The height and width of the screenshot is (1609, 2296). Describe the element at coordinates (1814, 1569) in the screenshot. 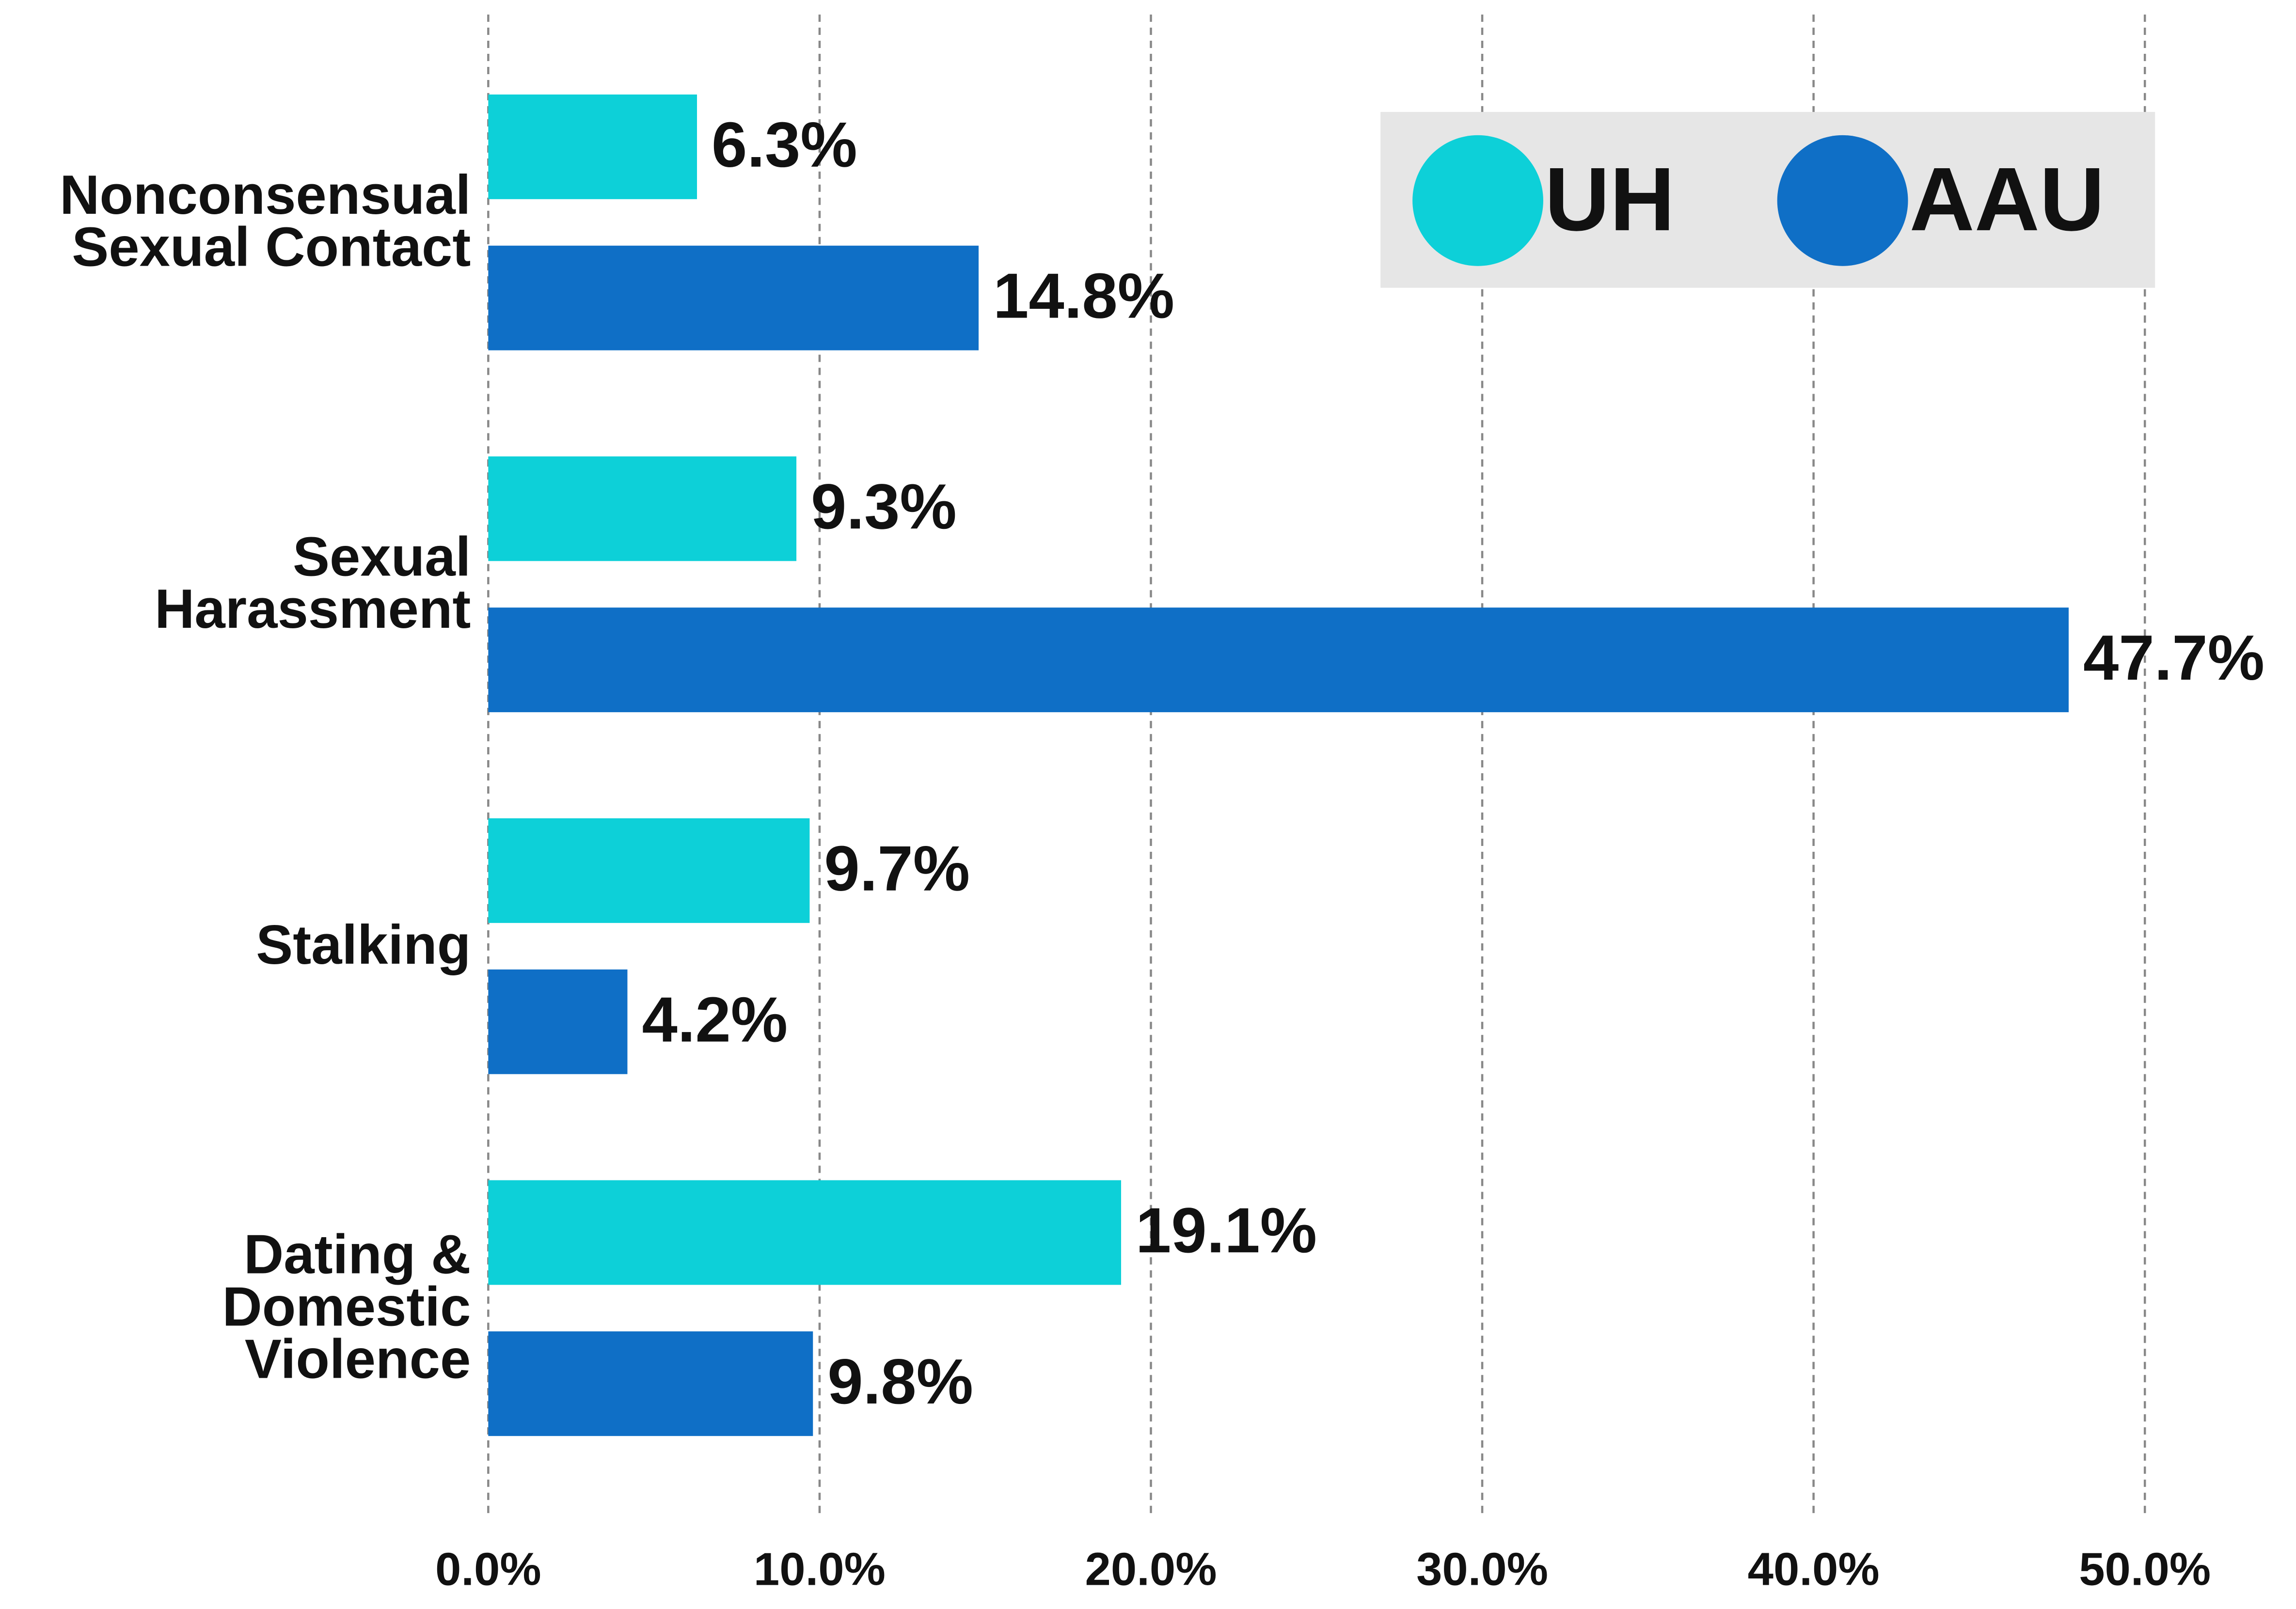

I see `x-tick-label: 40.0%` at that location.